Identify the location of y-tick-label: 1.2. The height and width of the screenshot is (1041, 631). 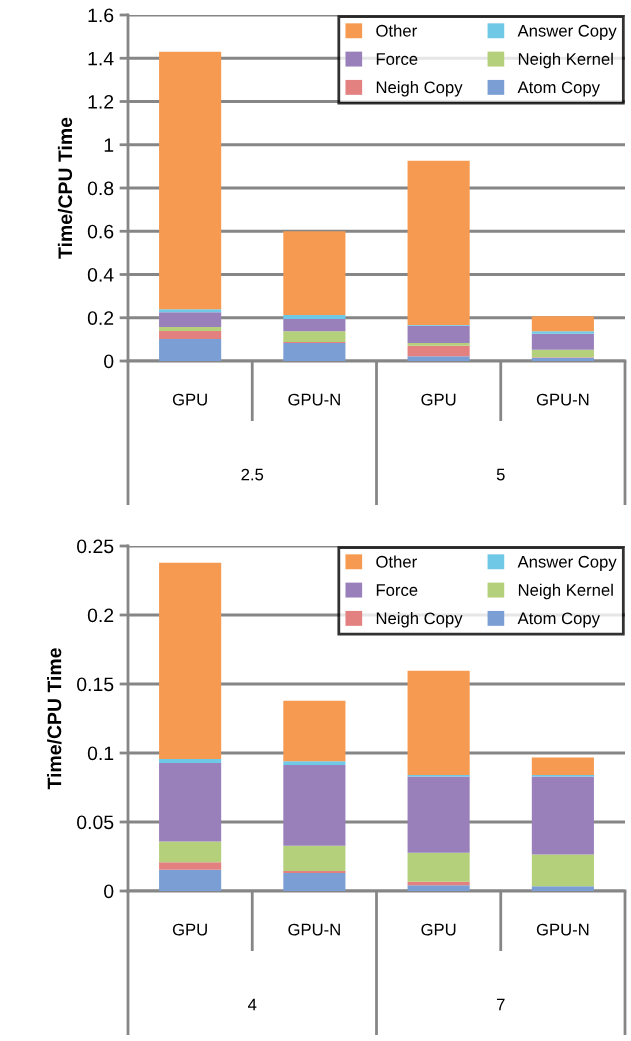
(101, 101).